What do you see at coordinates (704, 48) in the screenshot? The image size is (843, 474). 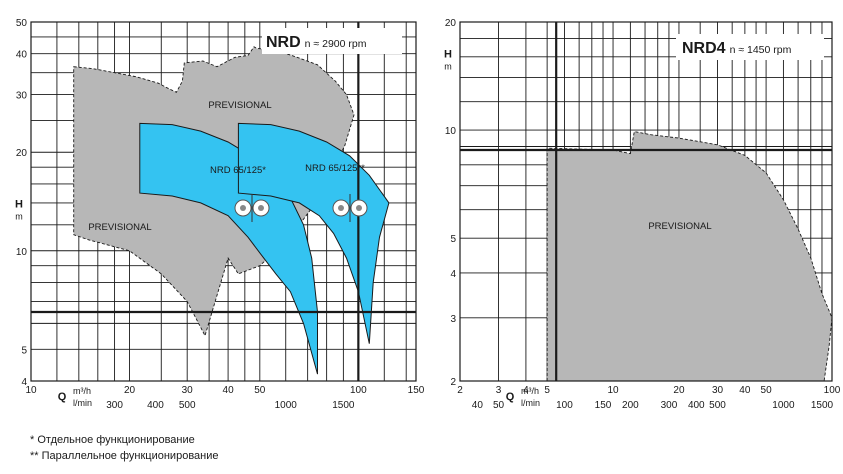 I see `chart-title-main: NRD4` at bounding box center [704, 48].